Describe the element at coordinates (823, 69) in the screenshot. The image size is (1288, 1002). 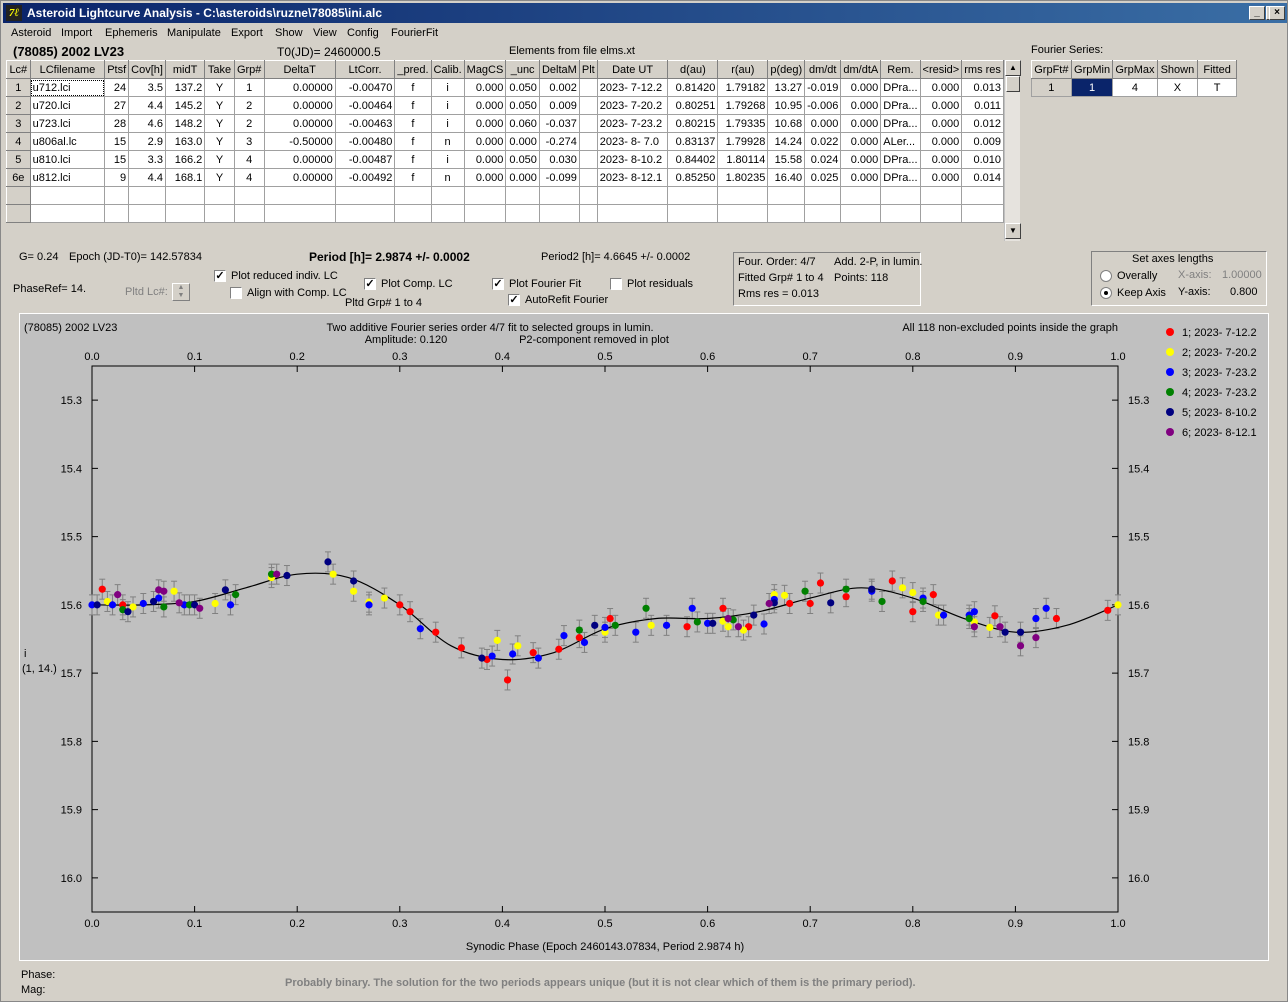
I see `column-header: dm/dt` at that location.